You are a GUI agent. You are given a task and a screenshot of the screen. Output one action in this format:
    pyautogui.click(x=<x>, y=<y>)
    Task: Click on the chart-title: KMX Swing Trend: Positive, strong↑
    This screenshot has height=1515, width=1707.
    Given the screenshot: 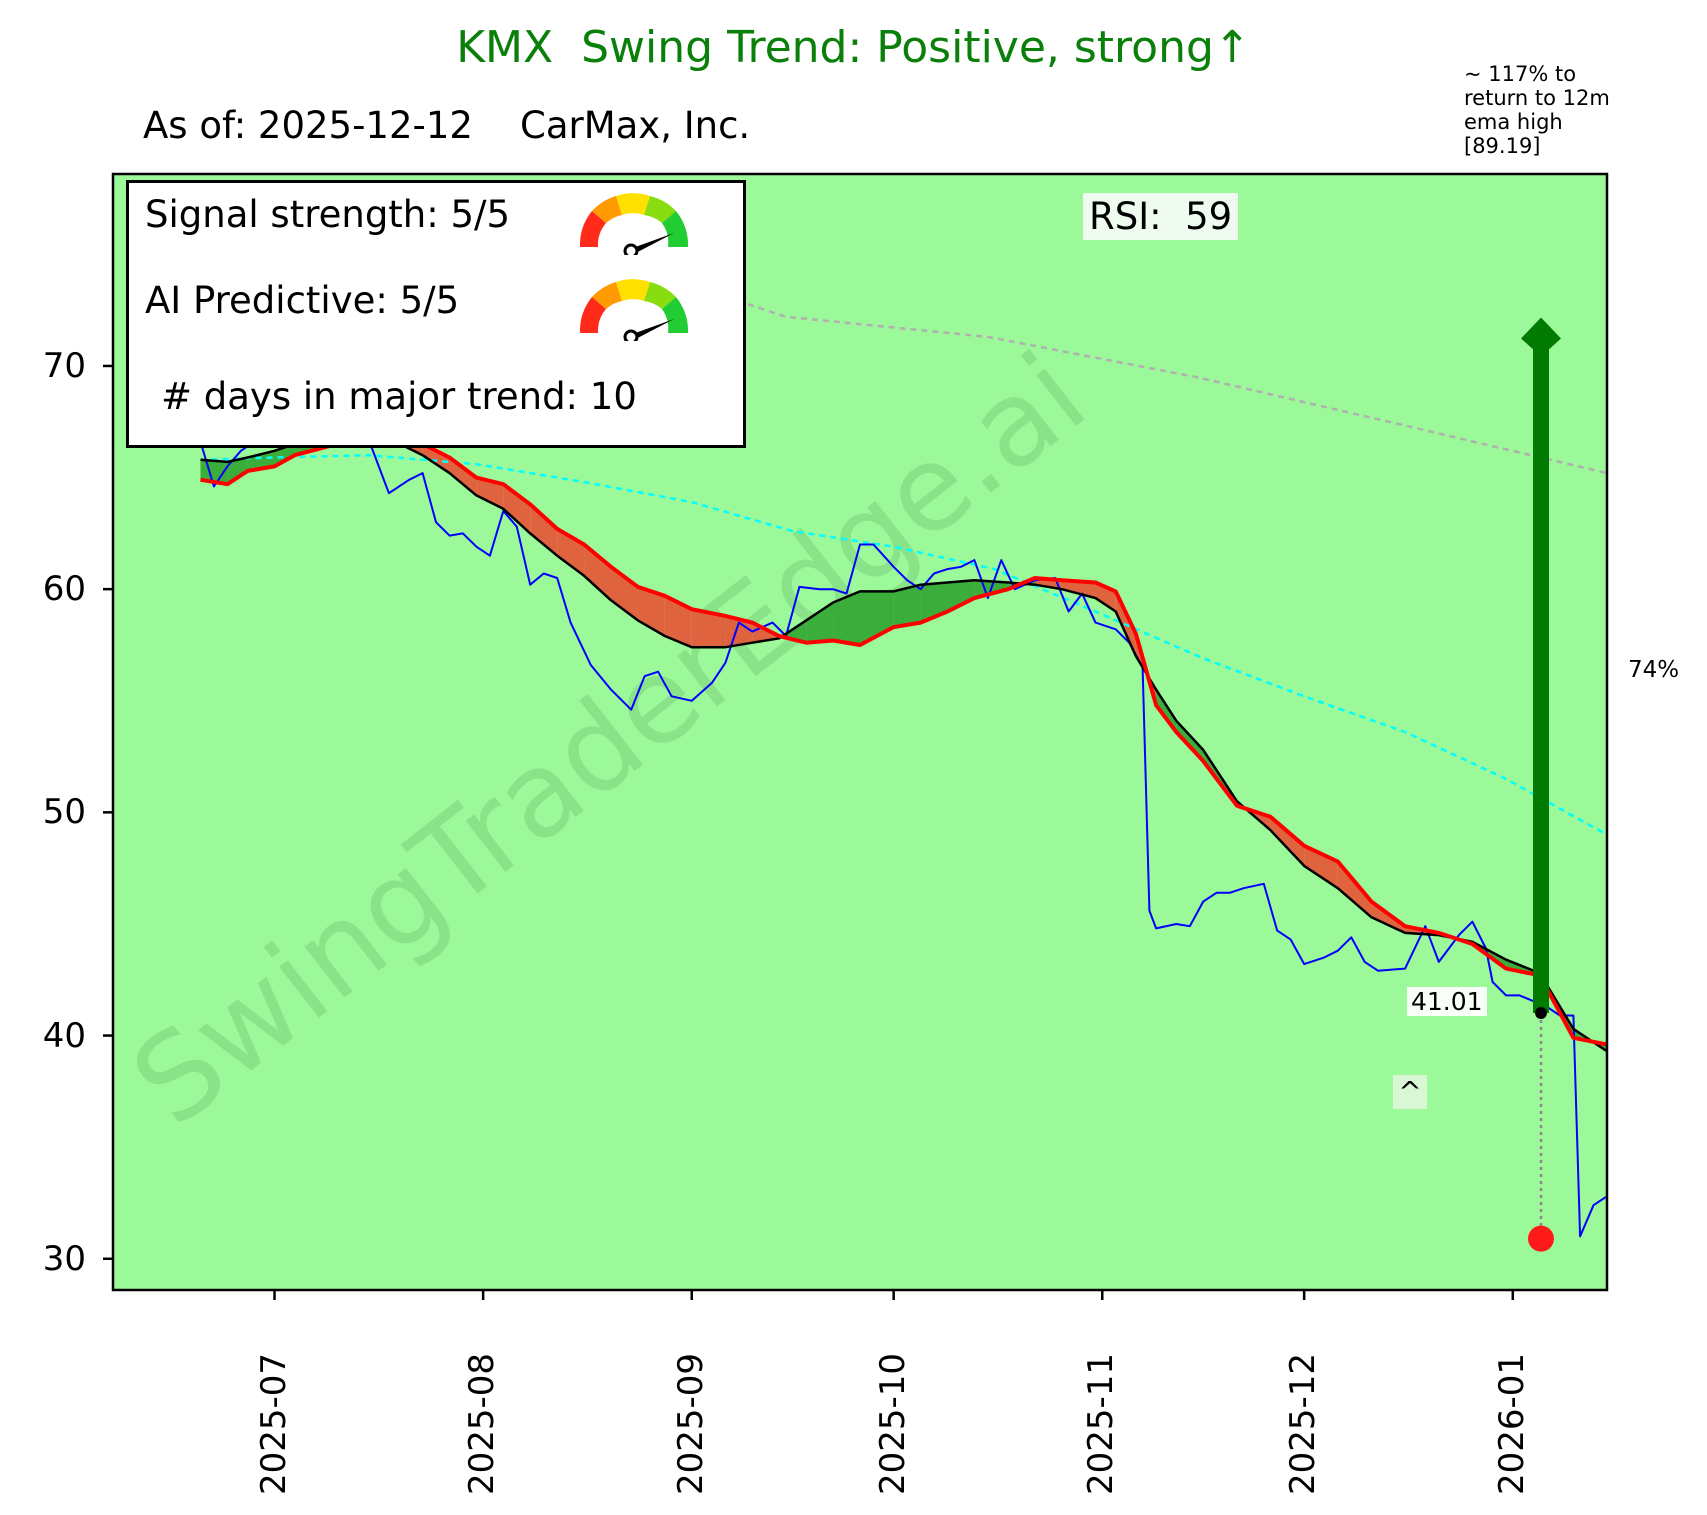 What is the action you would take?
    pyautogui.click(x=853, y=47)
    